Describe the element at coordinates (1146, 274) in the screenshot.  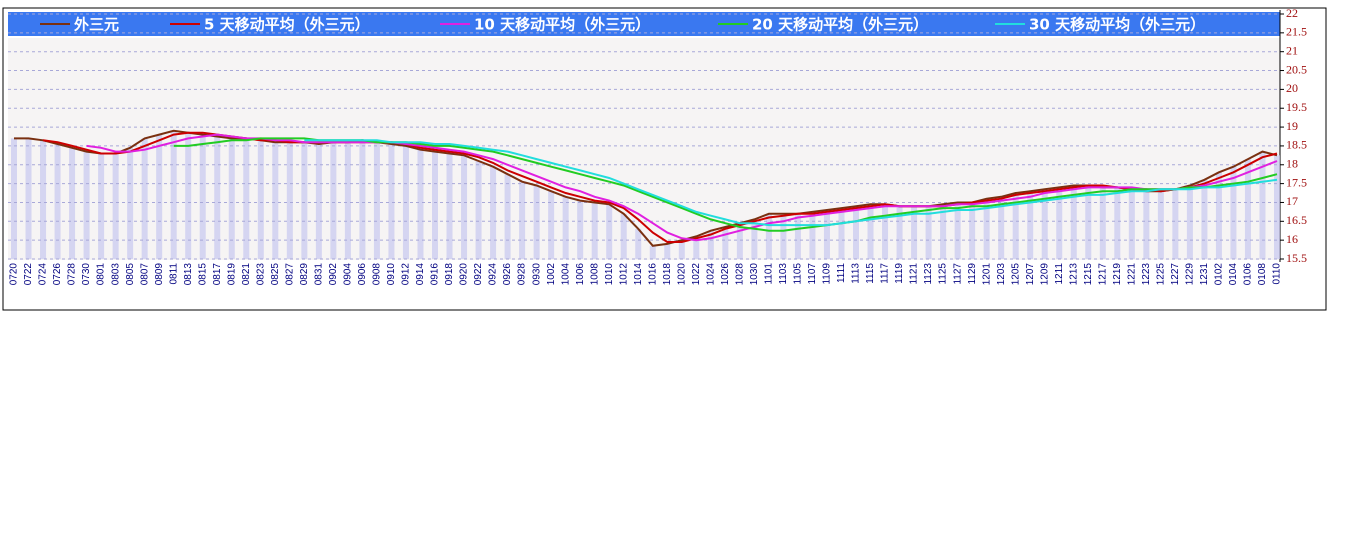
I see `x-tick-label: 1223` at that location.